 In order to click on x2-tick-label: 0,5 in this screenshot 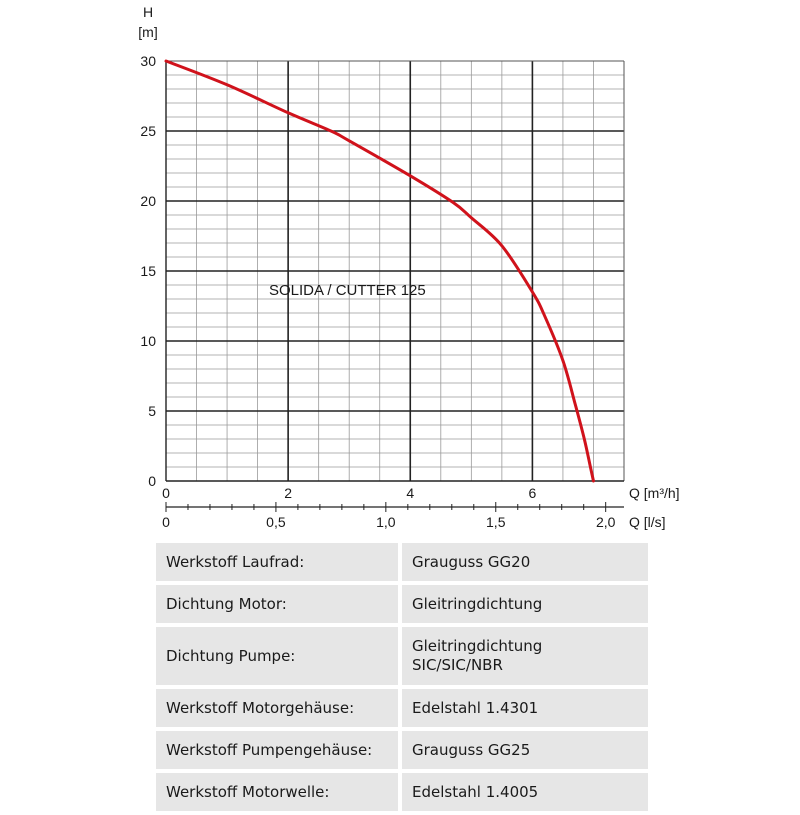, I will do `click(276, 522)`.